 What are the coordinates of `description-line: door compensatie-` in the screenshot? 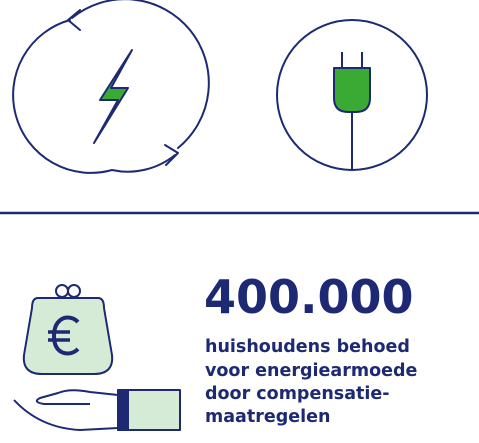 It's located at (297, 394).